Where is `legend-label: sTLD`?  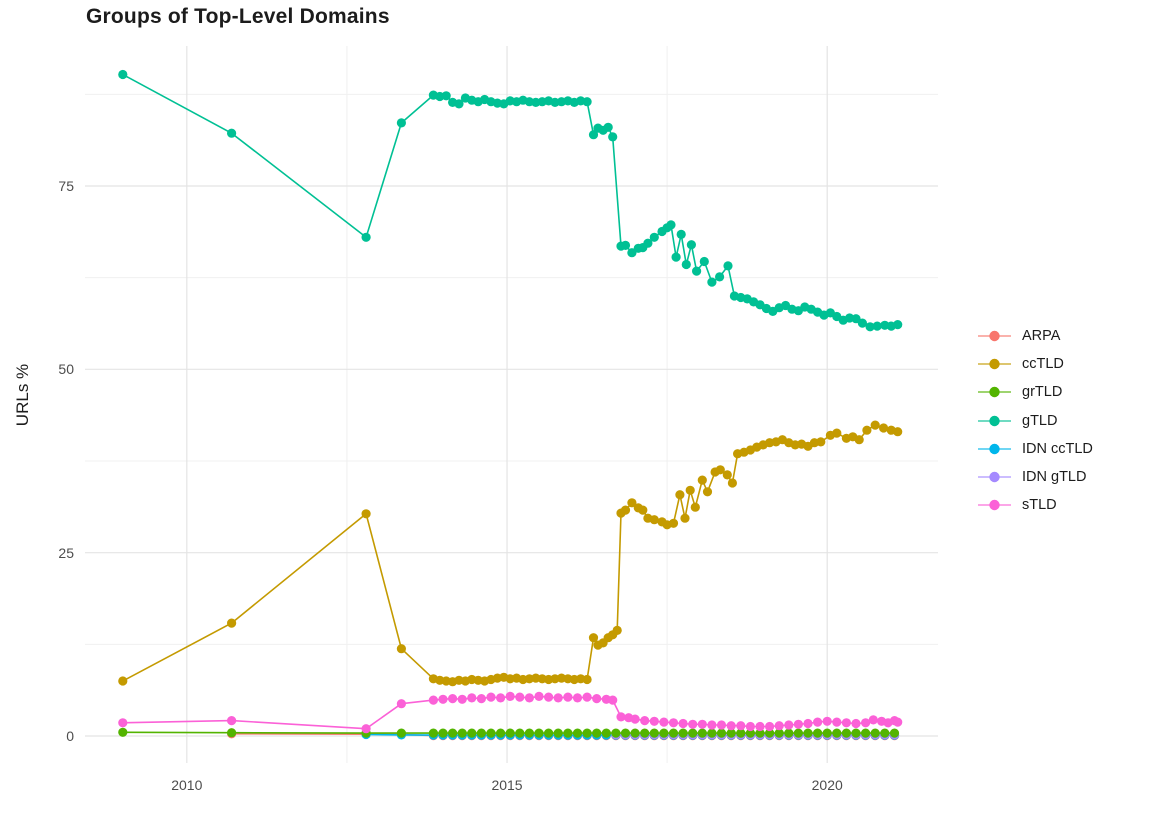
legend-label: sTLD is located at coordinates (1039, 505).